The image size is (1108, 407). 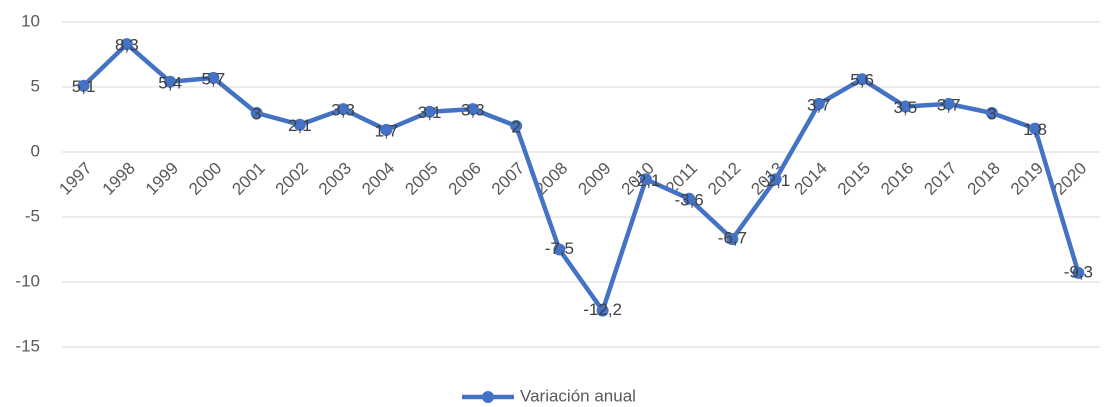 I want to click on x-tick-label: 2015, so click(x=854, y=179).